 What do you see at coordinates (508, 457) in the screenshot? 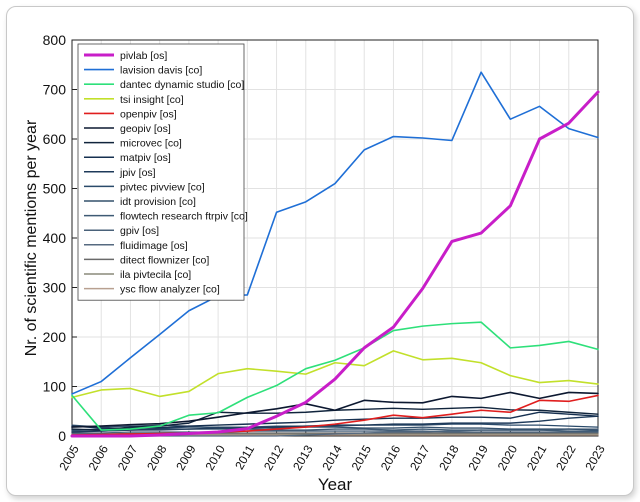
I see `x-tick-label: 2020` at bounding box center [508, 457].